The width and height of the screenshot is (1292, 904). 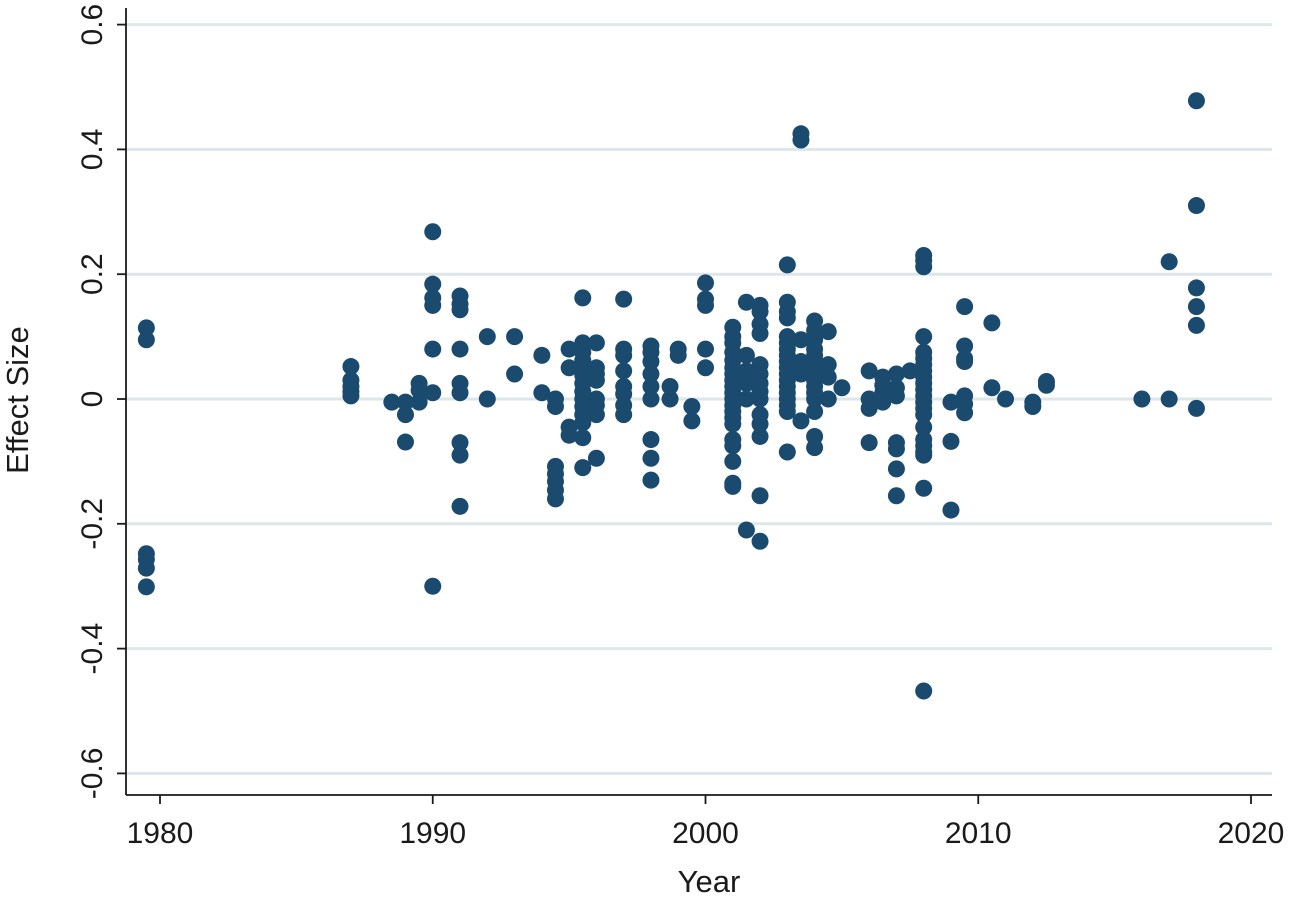 I want to click on y-axis-title: Effect Size, so click(x=17, y=400).